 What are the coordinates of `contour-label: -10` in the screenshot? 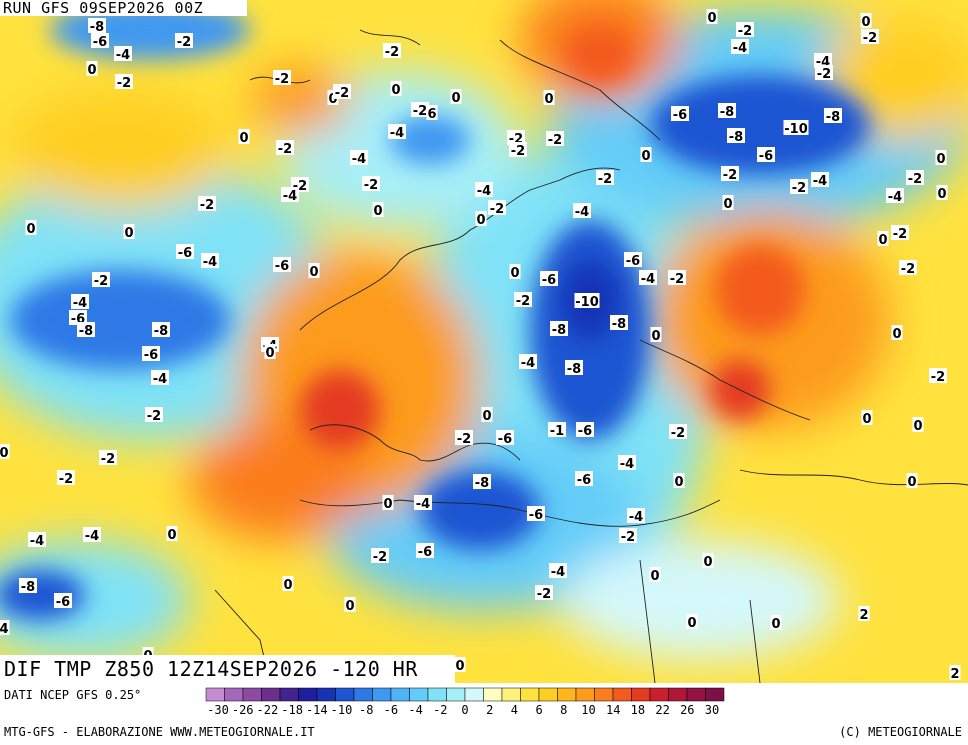 It's located at (587, 302).